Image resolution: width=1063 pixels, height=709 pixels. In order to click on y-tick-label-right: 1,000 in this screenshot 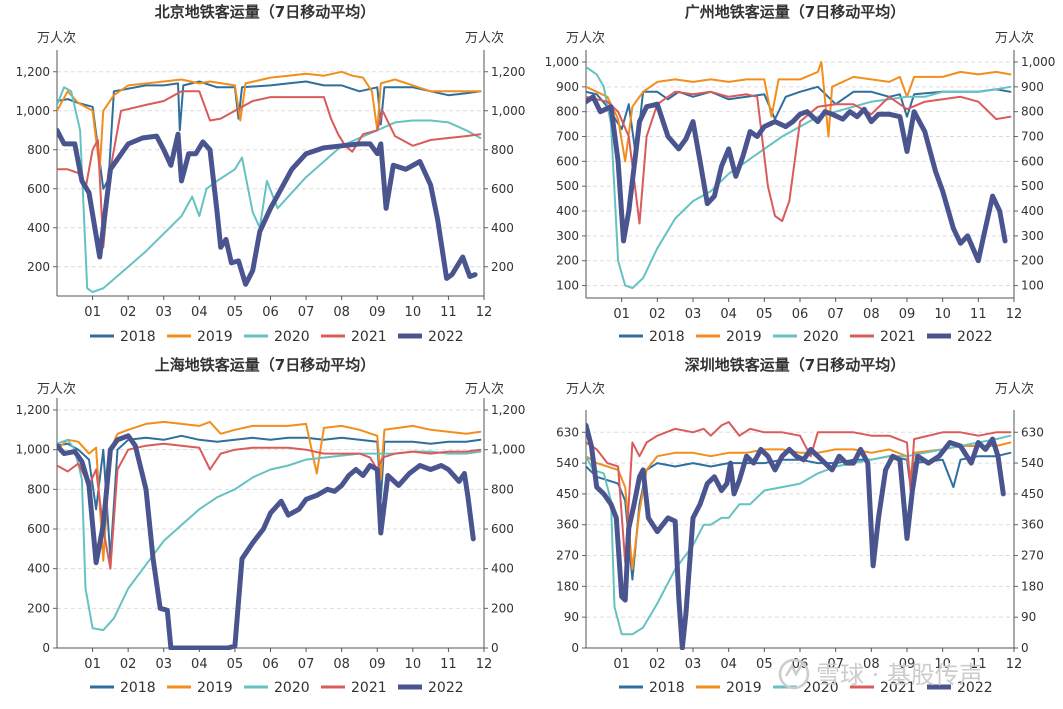, I will do `click(508, 450)`.